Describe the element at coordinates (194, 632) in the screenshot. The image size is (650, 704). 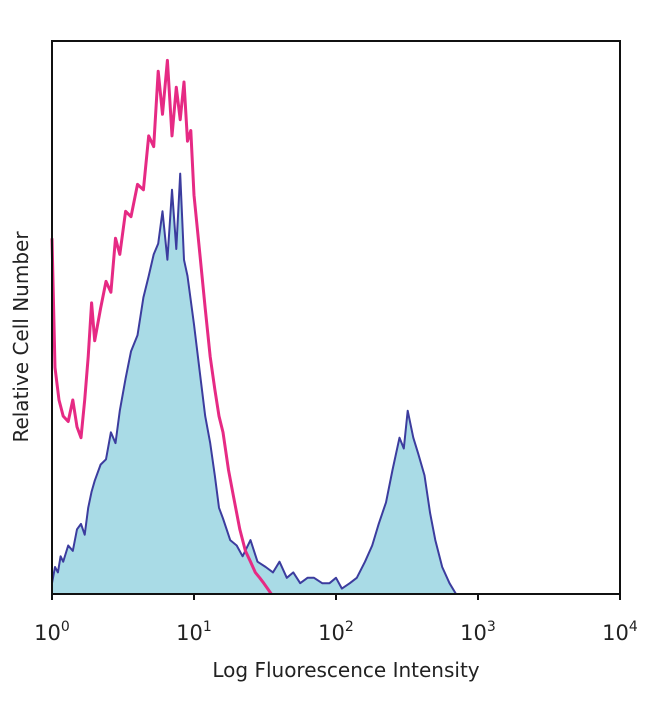
I see `x-tick-label: 101` at that location.